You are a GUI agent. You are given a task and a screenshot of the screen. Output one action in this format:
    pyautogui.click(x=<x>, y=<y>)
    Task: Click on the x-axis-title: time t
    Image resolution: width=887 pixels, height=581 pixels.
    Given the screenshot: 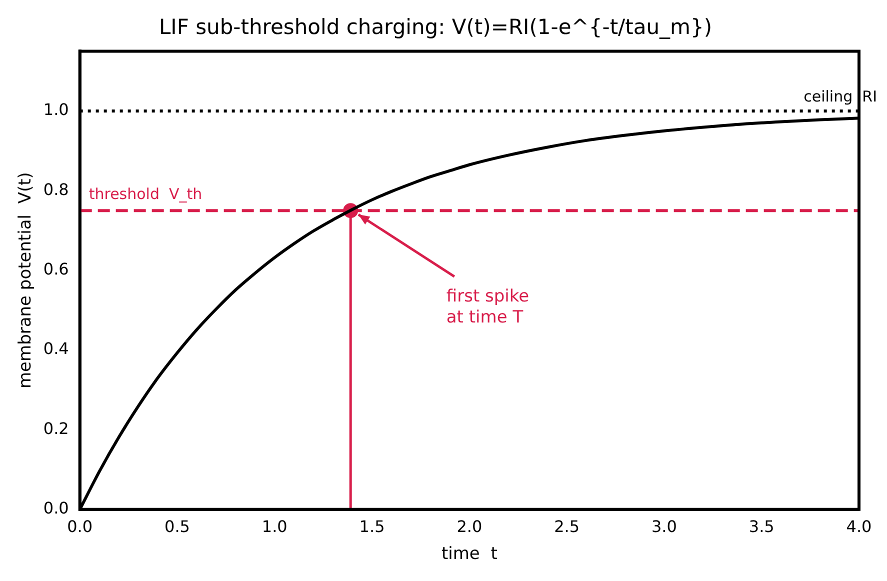 What is the action you would take?
    pyautogui.click(x=469, y=554)
    